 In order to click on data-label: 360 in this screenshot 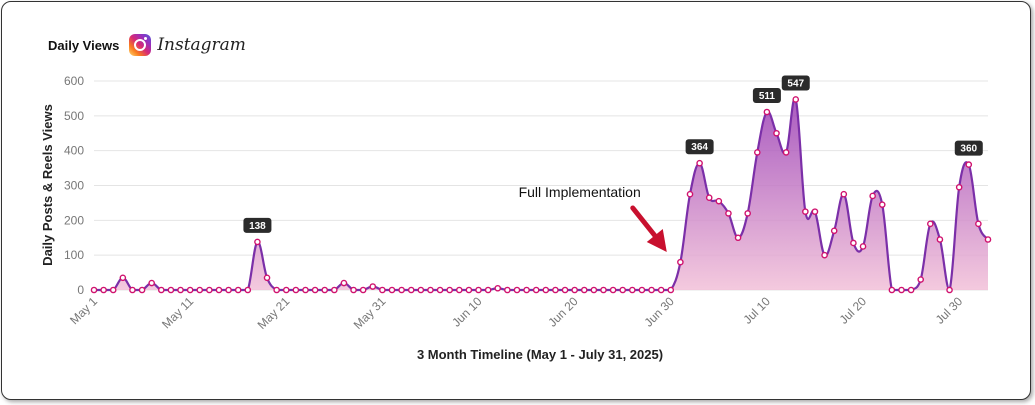, I will do `click(968, 148)`.